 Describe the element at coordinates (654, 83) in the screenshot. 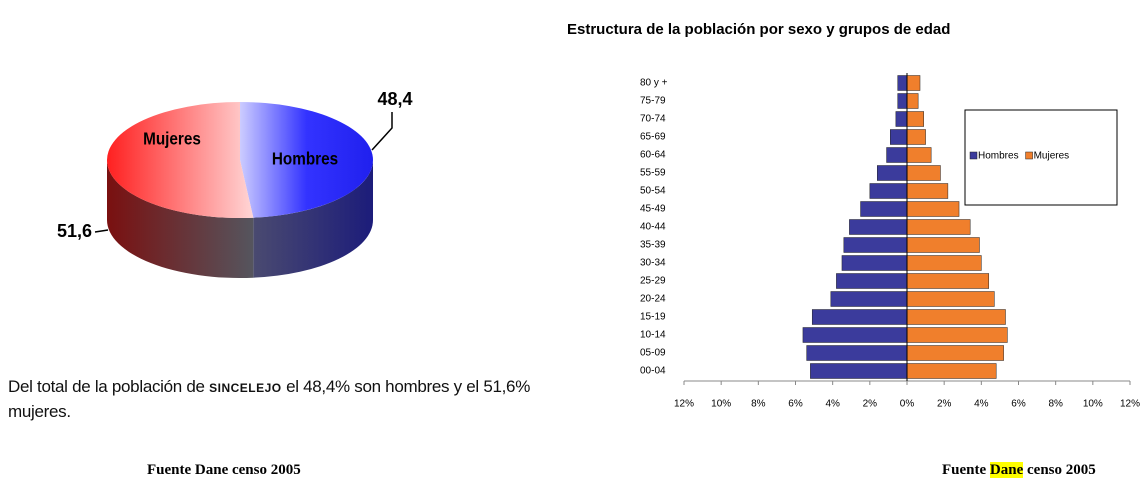

I see `y-tick-label: 80 y +` at that location.